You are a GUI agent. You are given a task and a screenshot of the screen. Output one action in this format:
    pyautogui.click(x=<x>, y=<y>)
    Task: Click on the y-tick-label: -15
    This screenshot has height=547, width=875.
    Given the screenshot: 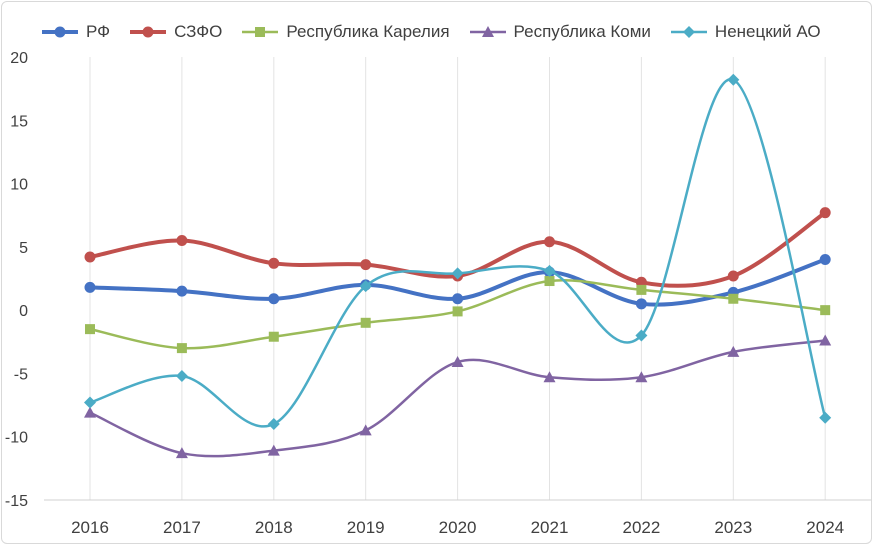 What is the action you would take?
    pyautogui.click(x=16, y=501)
    